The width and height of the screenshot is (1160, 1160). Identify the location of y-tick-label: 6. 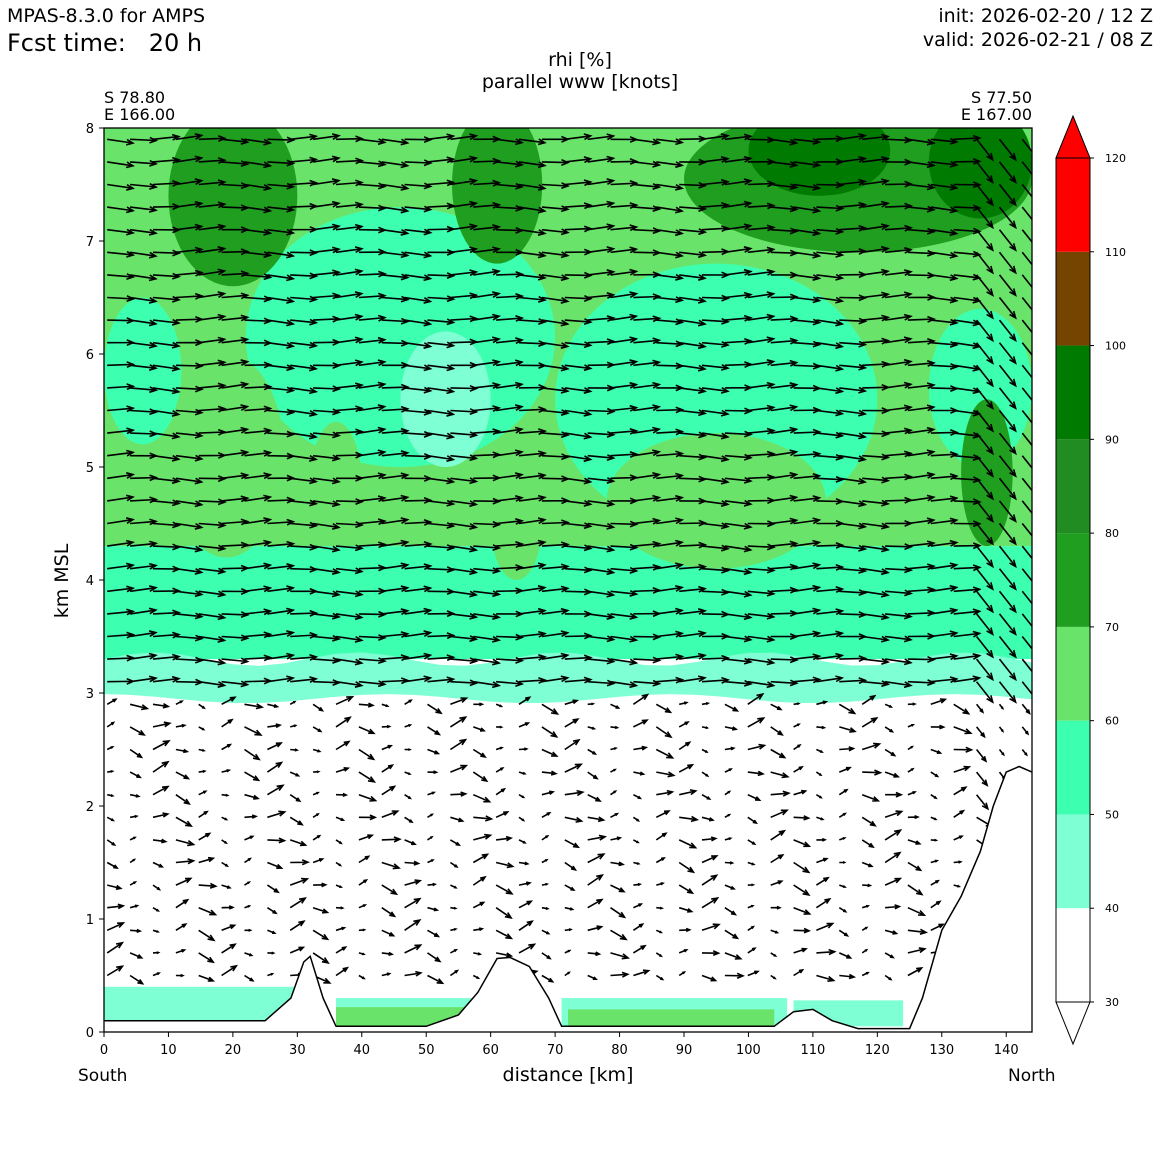
(90, 355).